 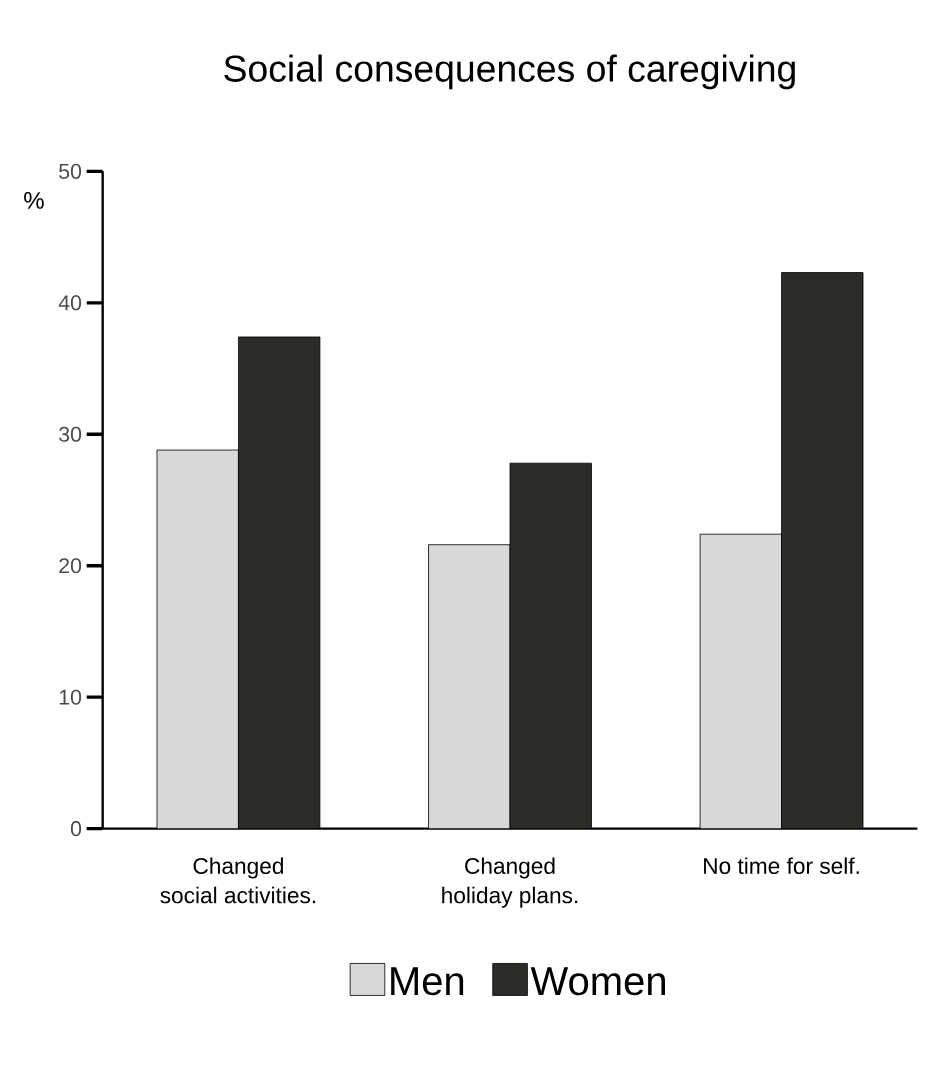 What do you see at coordinates (509, 72) in the screenshot?
I see `chart-title: Social consequences of caregiving` at bounding box center [509, 72].